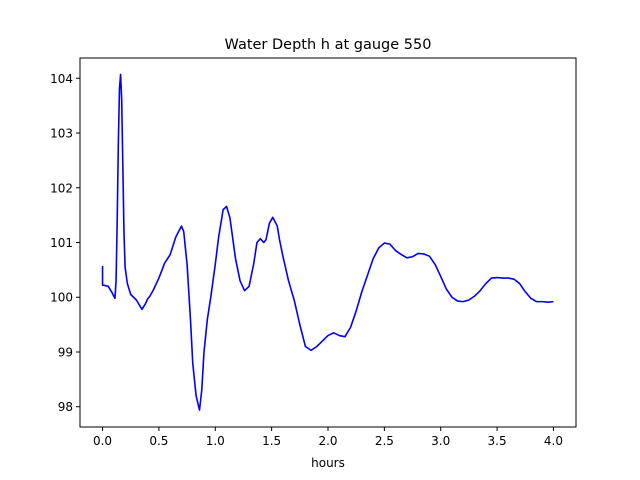  What do you see at coordinates (440, 441) in the screenshot?
I see `x-tick-label: 3.0` at bounding box center [440, 441].